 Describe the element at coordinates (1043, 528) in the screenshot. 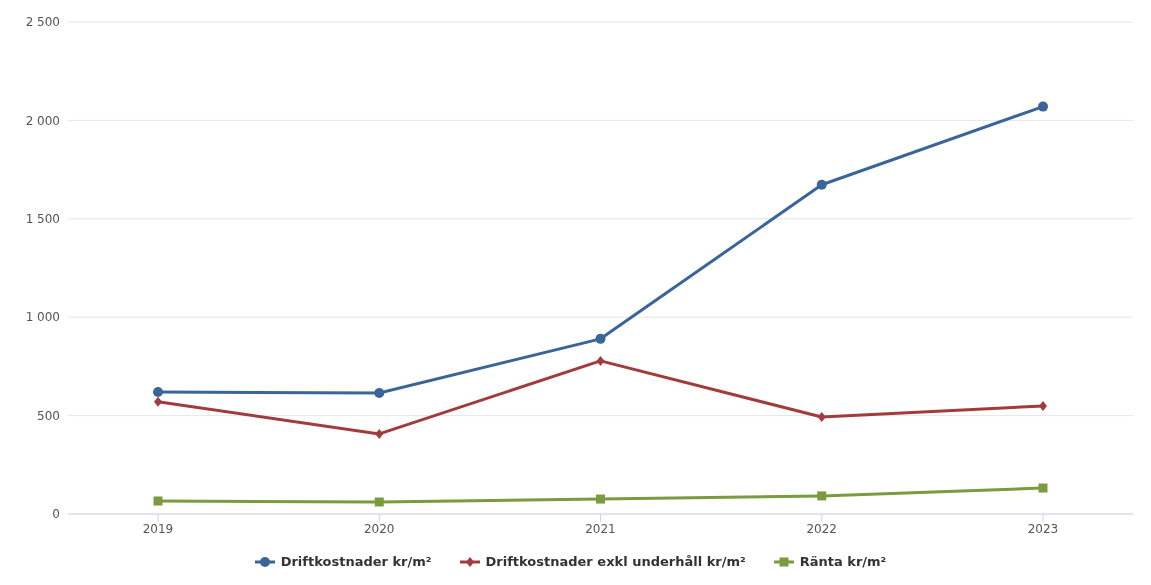

I see `x-tick-label: 2023` at that location.